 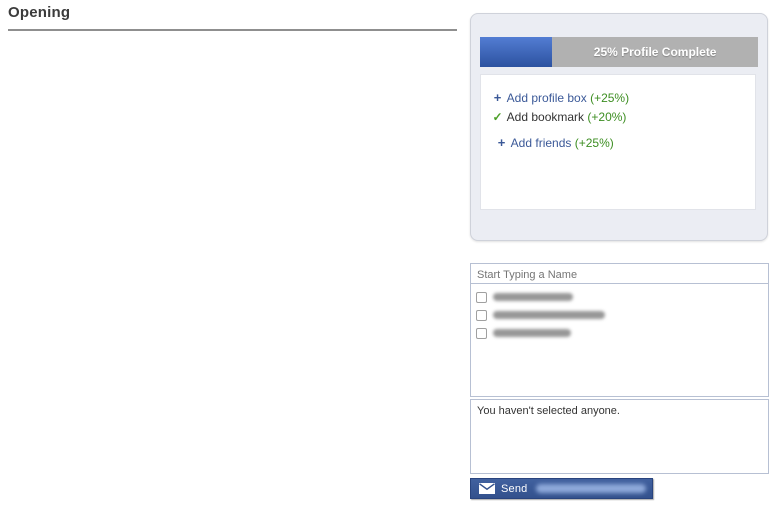 I want to click on add-bookmark-label: Add bookmark, so click(x=545, y=117).